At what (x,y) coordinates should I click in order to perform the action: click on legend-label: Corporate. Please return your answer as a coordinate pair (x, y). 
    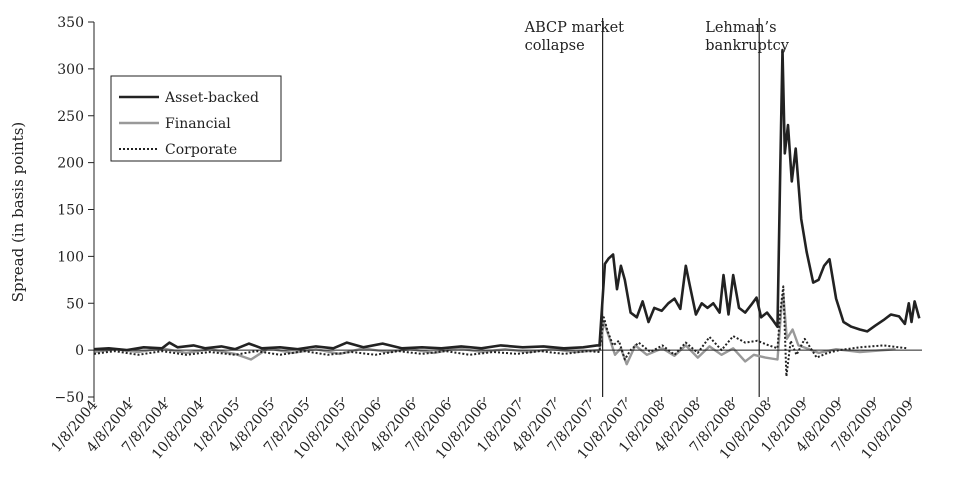
    Looking at the image, I should click on (201, 150).